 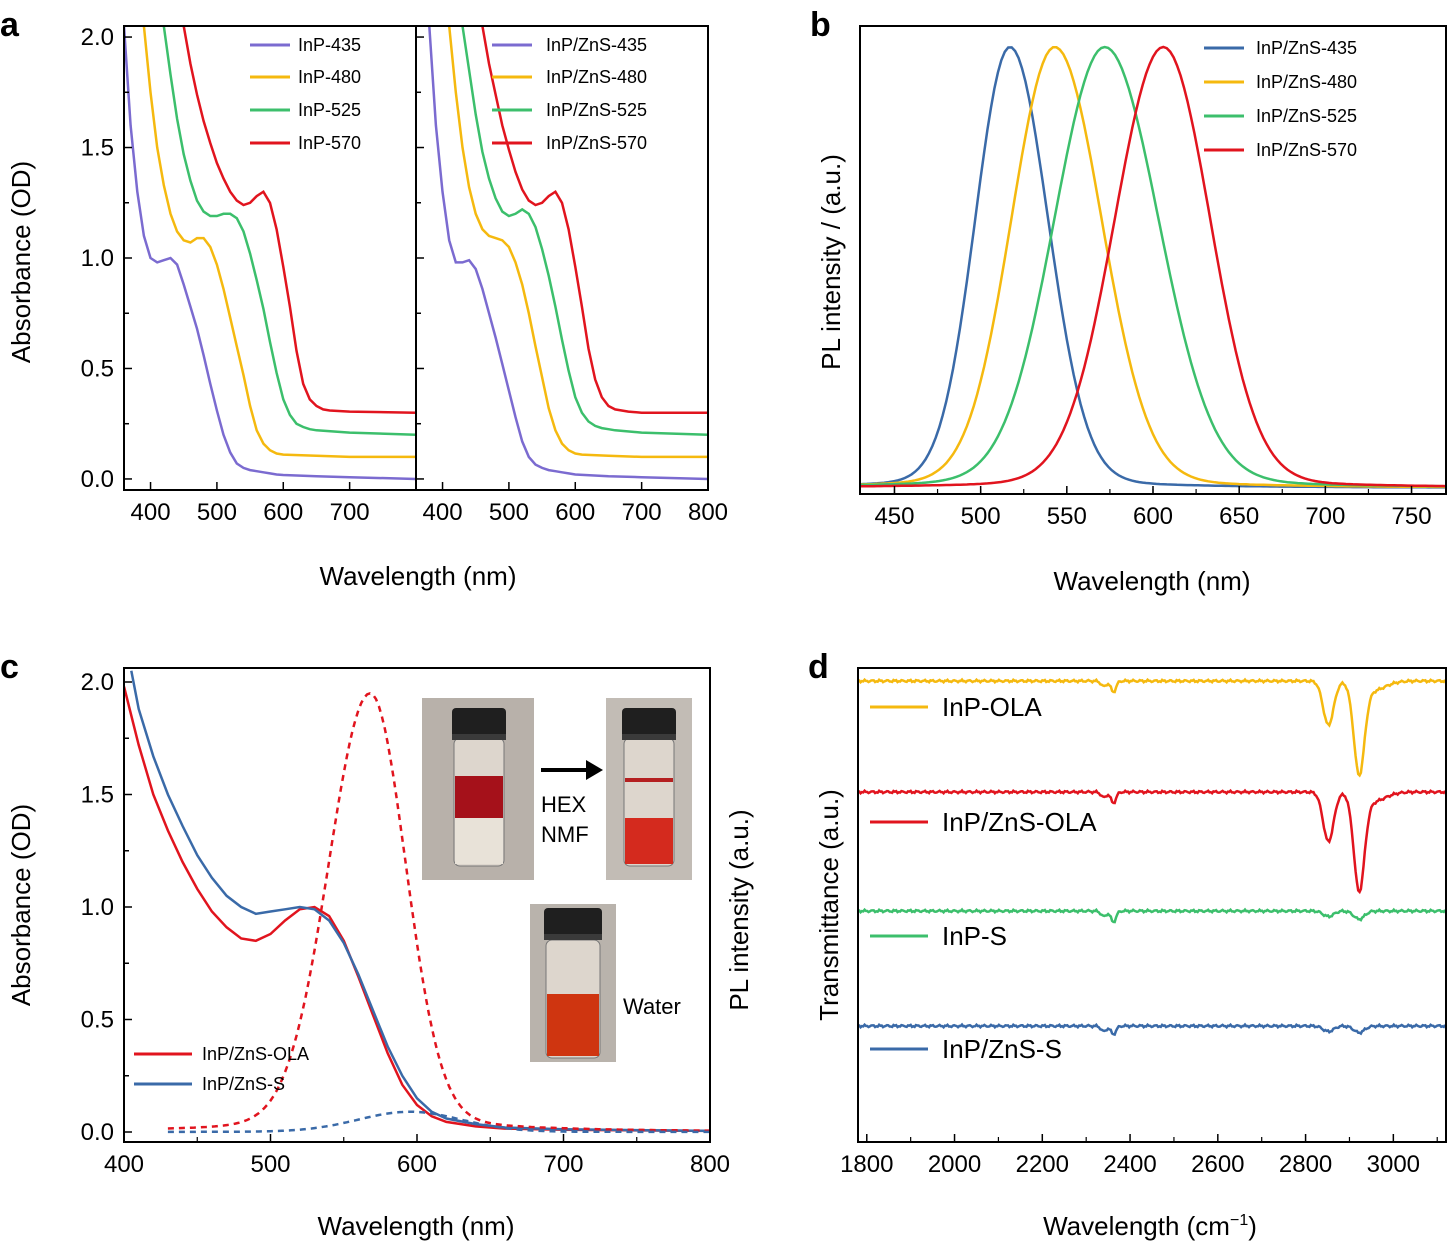 What do you see at coordinates (97, 258) in the screenshot?
I see `panel-a-ytick-label: 1.0` at bounding box center [97, 258].